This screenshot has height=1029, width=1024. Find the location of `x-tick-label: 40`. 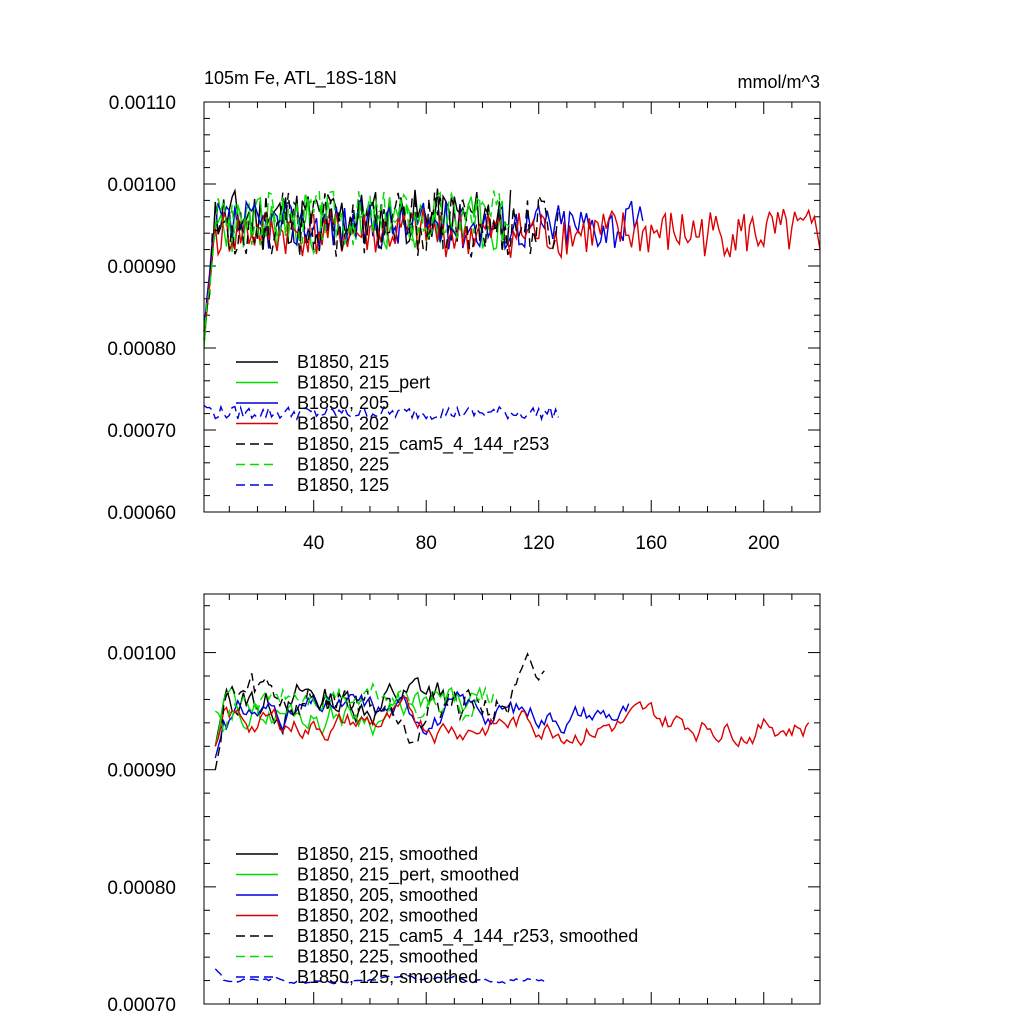

x-tick-label: 40 is located at coordinates (313, 543).